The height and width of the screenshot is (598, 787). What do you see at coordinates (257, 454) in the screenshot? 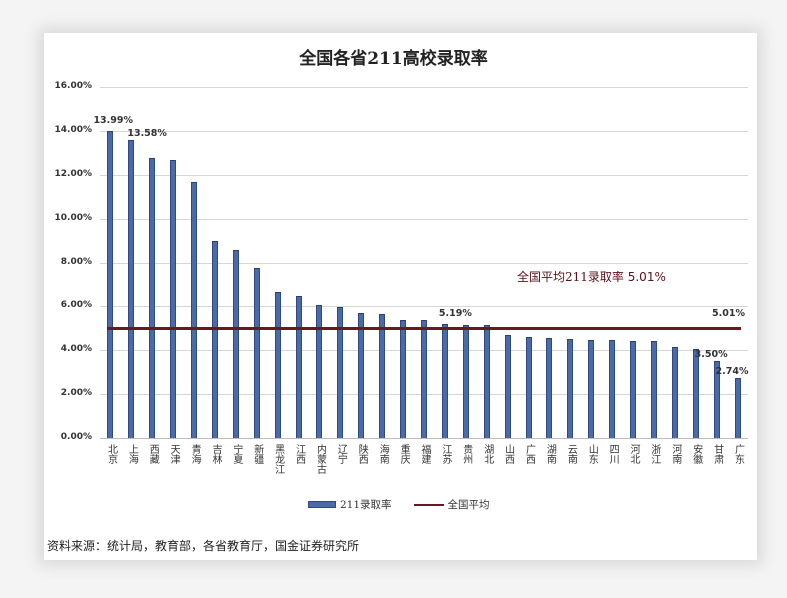
I see `x-tick-label: 新疆` at bounding box center [257, 454].